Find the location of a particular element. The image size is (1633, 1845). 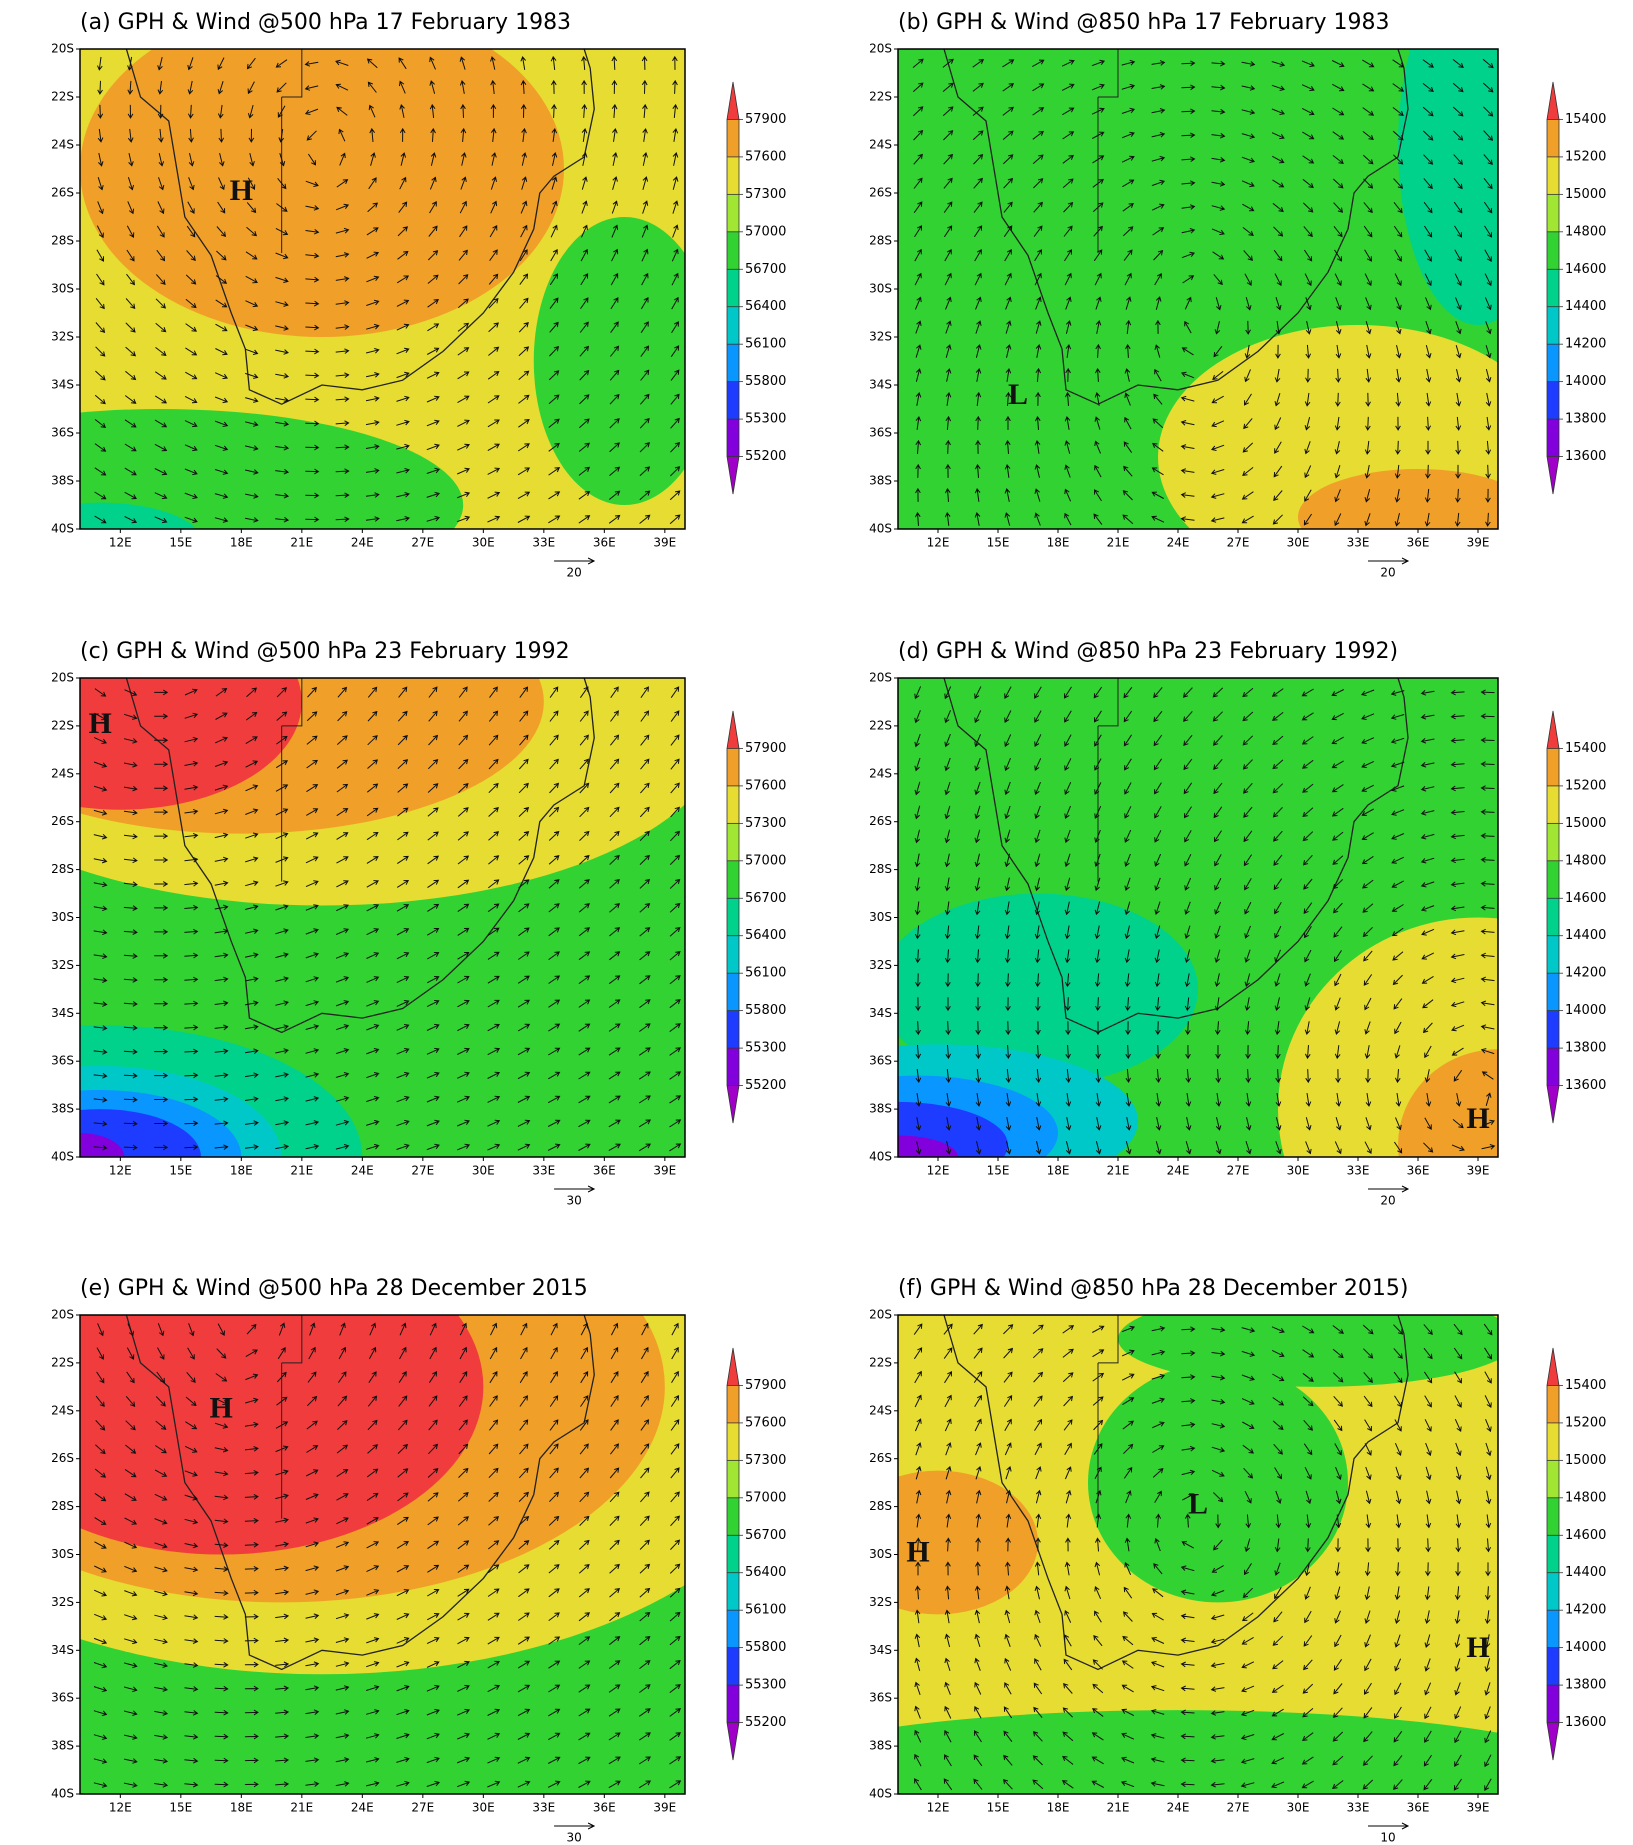

colorbar-label: 13600 is located at coordinates (1585, 456).